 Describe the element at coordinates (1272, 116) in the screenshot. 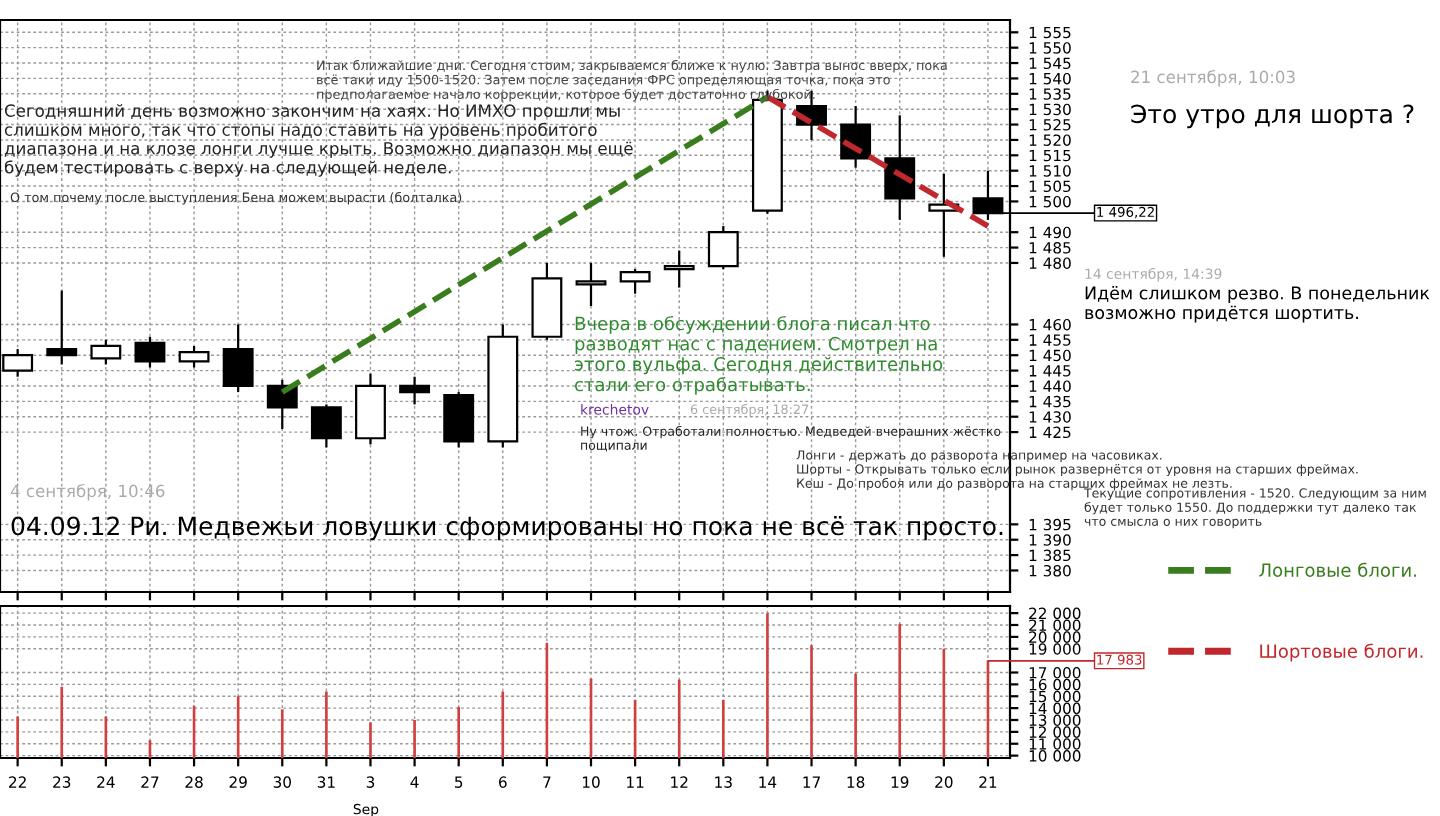

I see `text: Это утро для шорта ?` at that location.